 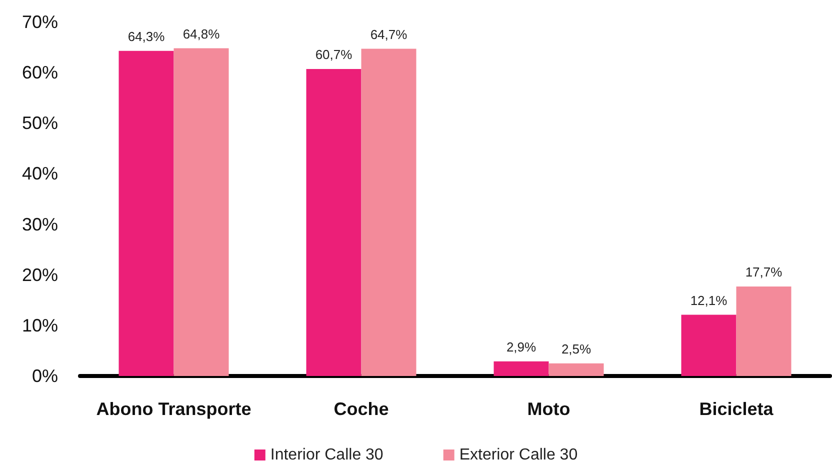 What do you see at coordinates (361, 409) in the screenshot?
I see `x-tick-label: Coche` at bounding box center [361, 409].